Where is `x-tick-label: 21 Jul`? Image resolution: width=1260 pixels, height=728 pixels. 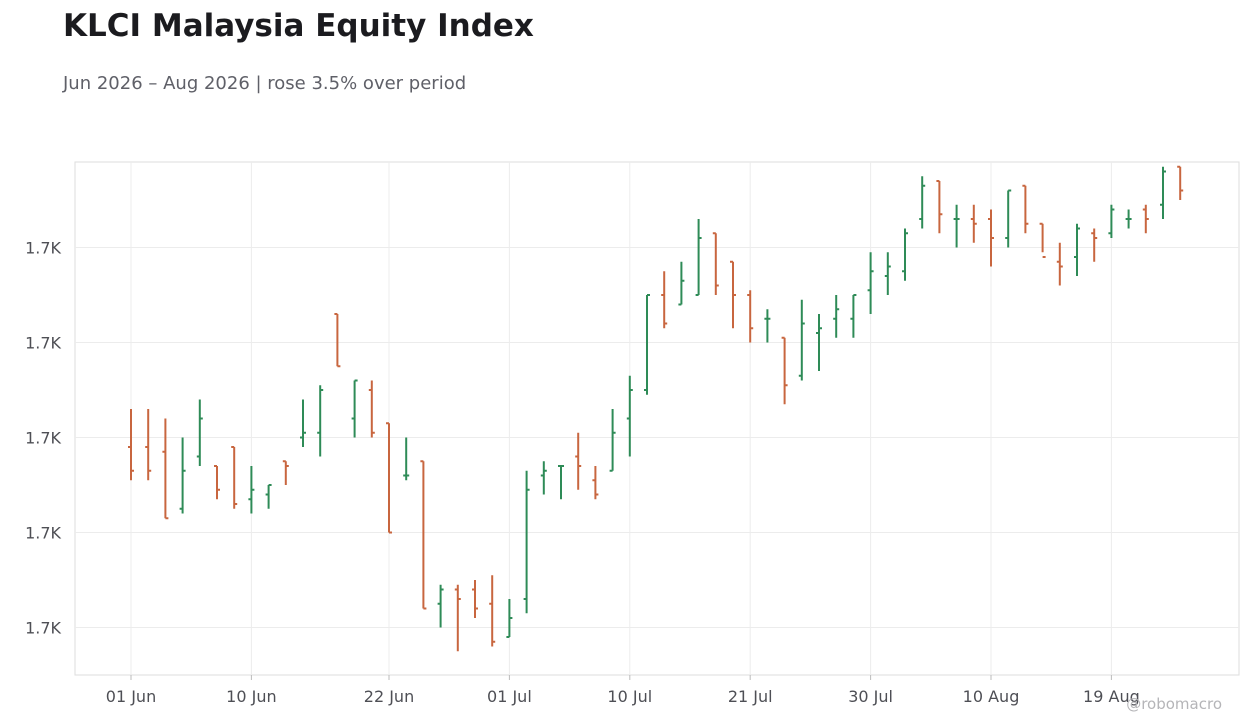
x-tick-label: 21 Jul is located at coordinates (750, 696).